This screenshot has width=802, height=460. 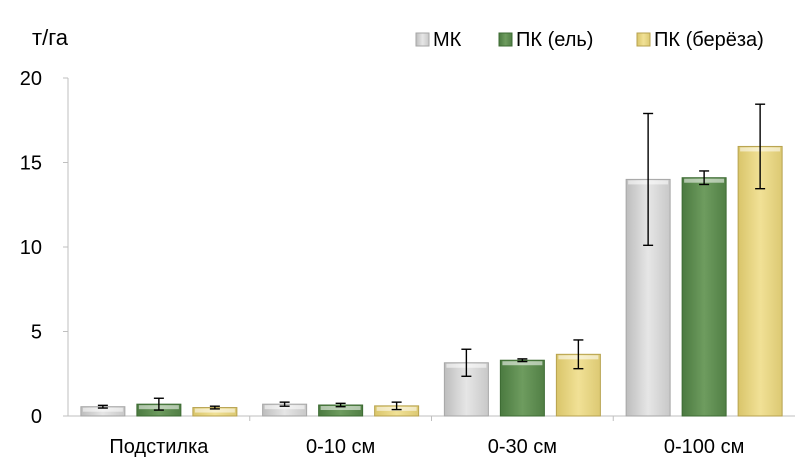 I want to click on legend-item: ПК (берёза), so click(x=700, y=40).